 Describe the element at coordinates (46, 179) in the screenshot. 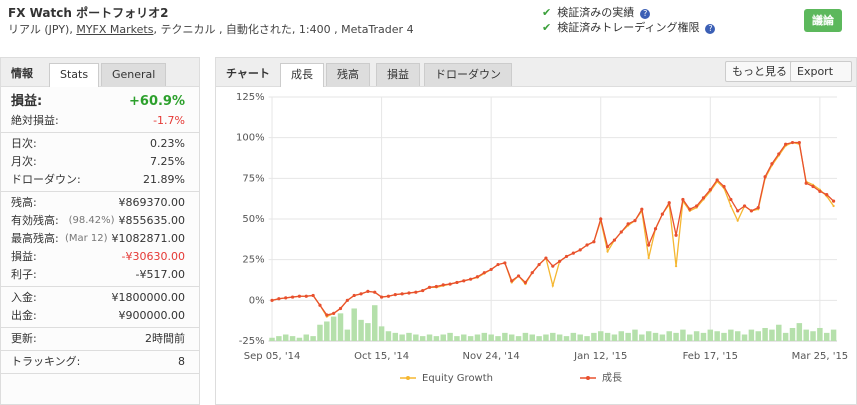

I see `stat-label: ドローダウン:` at that location.